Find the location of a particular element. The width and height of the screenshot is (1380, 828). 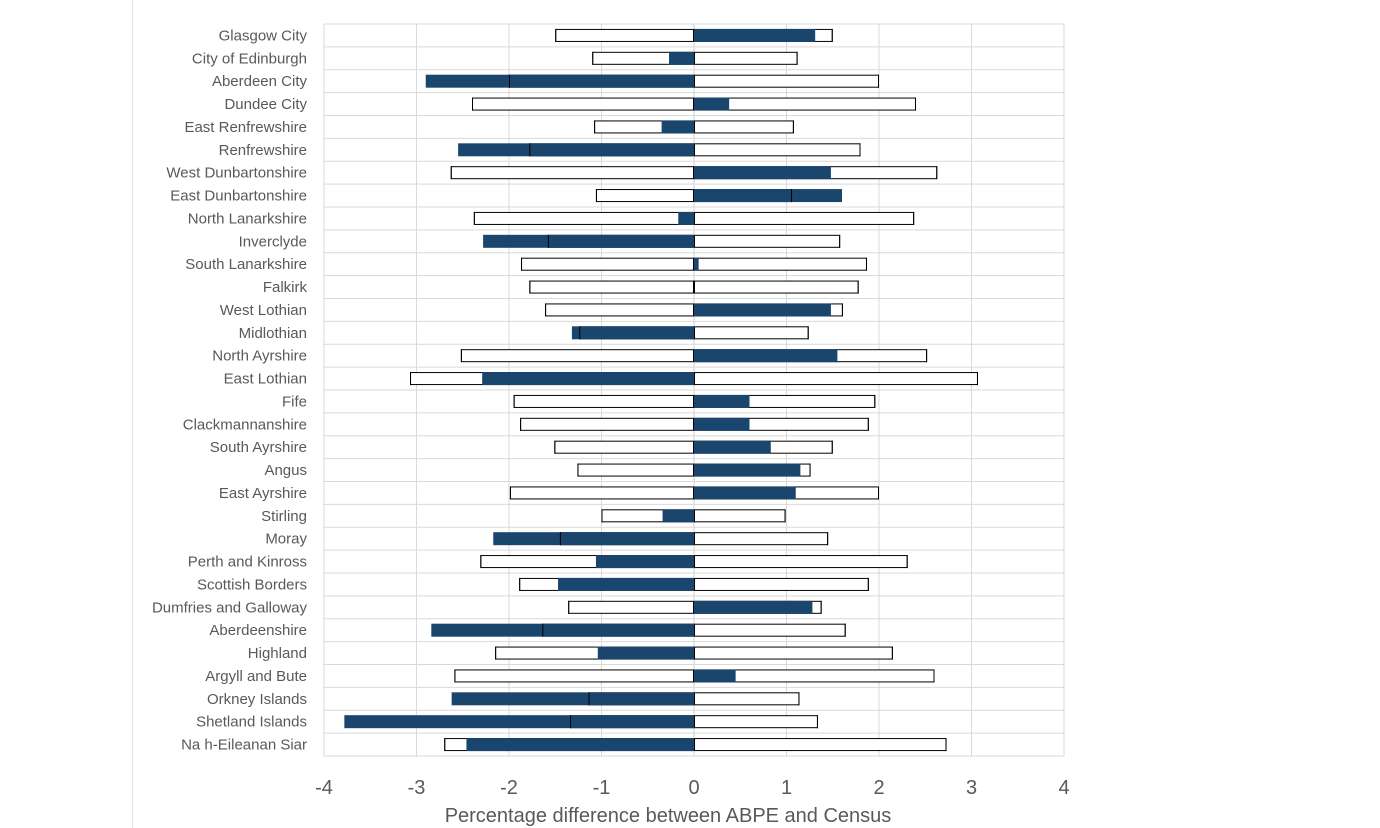

category-label: Highland is located at coordinates (277, 653).